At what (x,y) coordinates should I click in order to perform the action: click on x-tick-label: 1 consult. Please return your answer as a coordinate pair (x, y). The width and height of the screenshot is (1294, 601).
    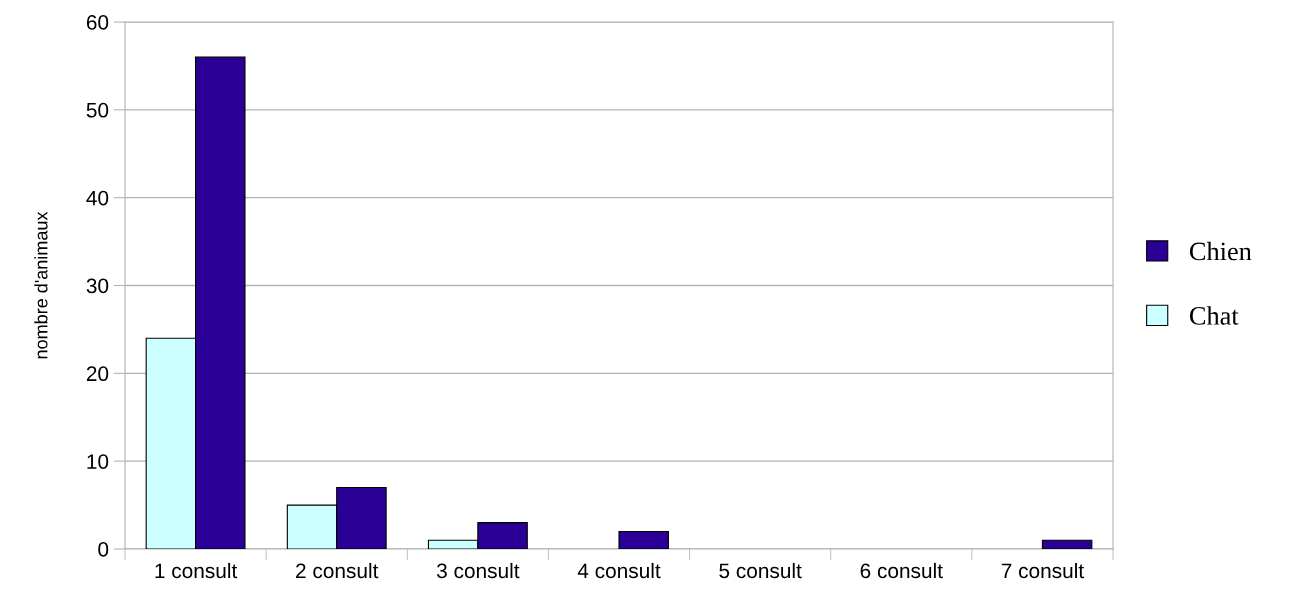
    Looking at the image, I should click on (196, 570).